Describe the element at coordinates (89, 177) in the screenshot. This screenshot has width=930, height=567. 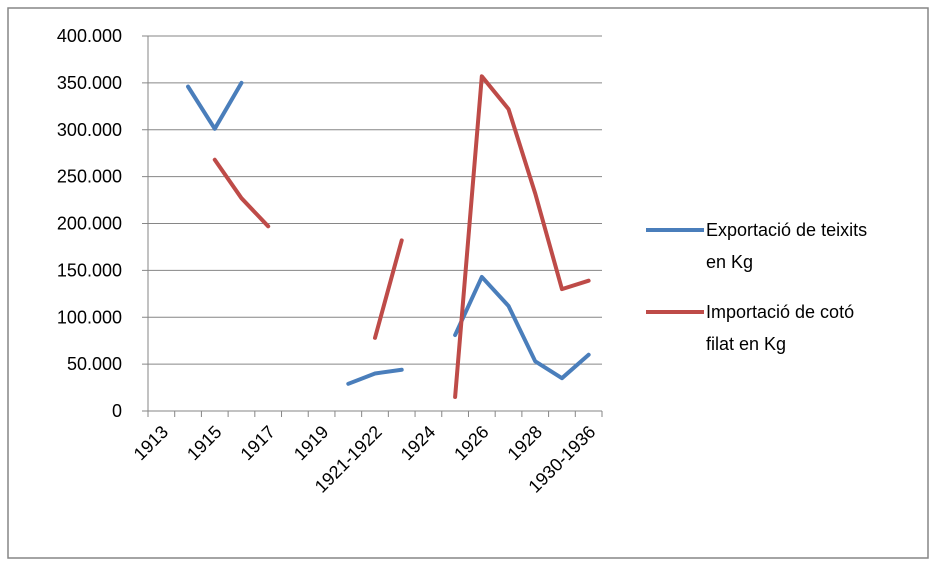
I see `y-tick-label: 250.000` at that location.